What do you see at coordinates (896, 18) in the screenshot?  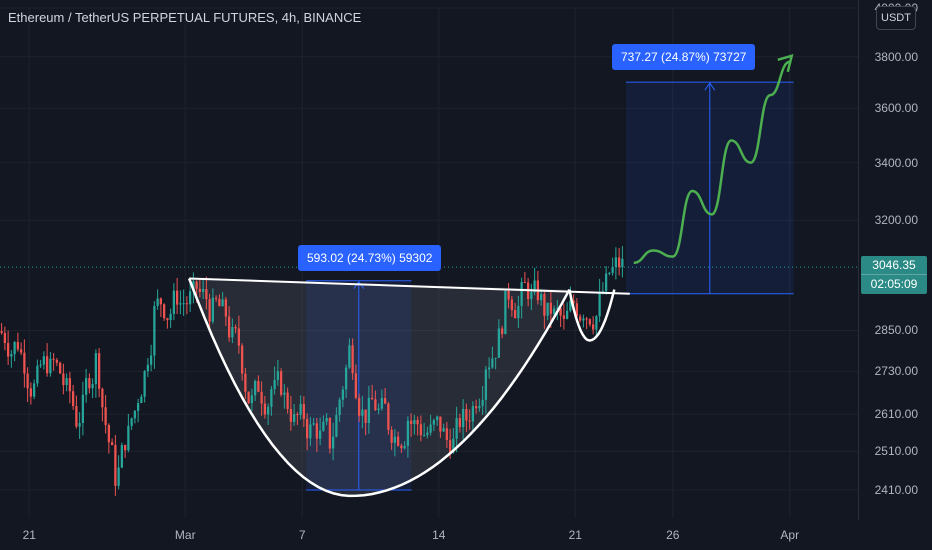 I see `currency-button: USDT` at bounding box center [896, 18].